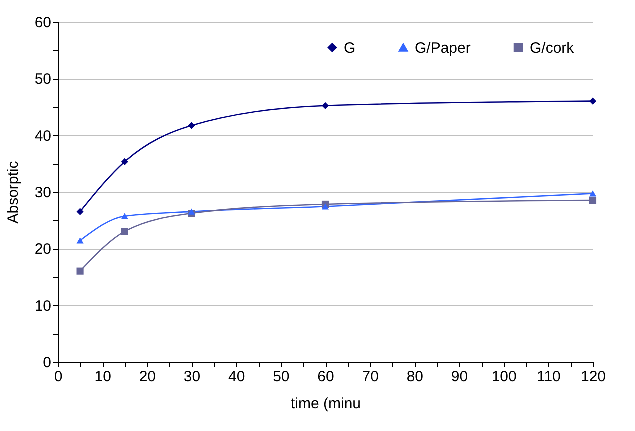  I want to click on y-tick-label: 50, so click(43, 79).